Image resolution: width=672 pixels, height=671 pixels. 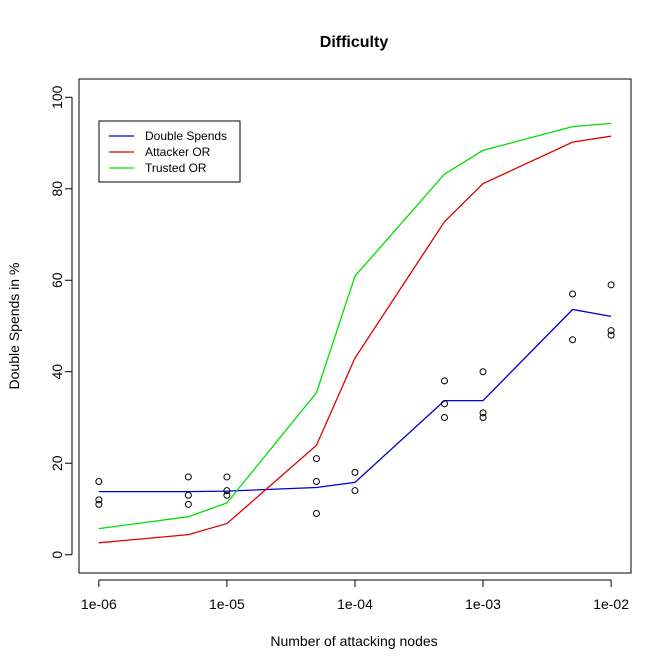 I want to click on legend-label: Double Spends, so click(x=186, y=136).